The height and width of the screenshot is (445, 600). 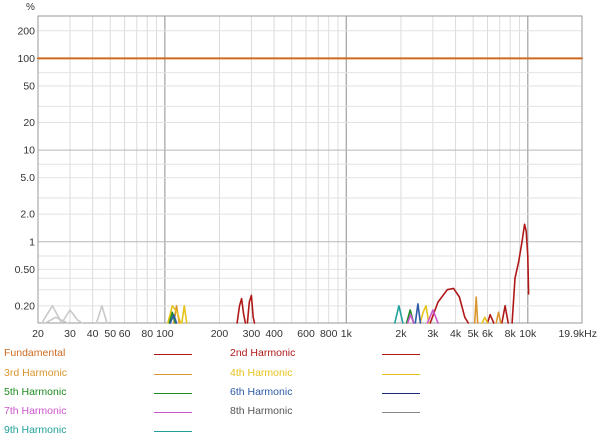 What do you see at coordinates (35, 411) in the screenshot?
I see `legend-label-7th-harmonic: 7th Harmonic` at bounding box center [35, 411].